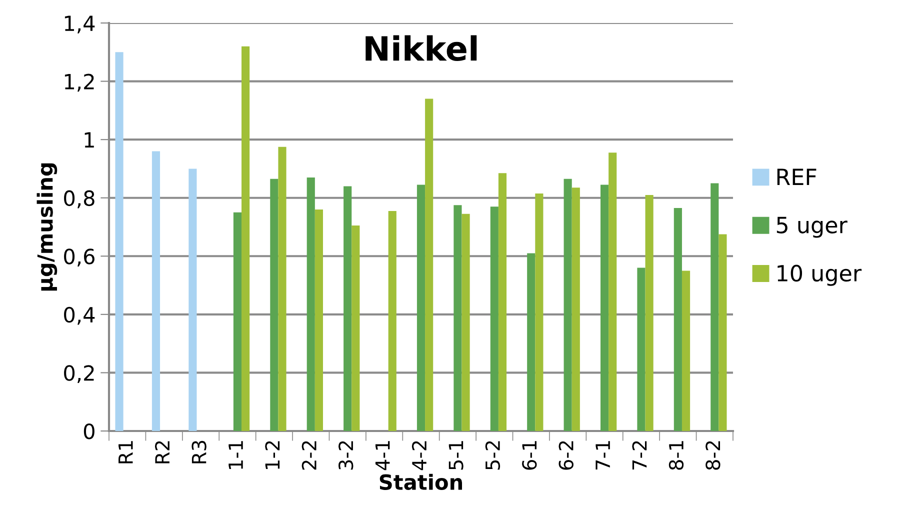 The width and height of the screenshot is (901, 530). What do you see at coordinates (820, 275) in the screenshot?
I see `legend-label: 10 uger` at bounding box center [820, 275].